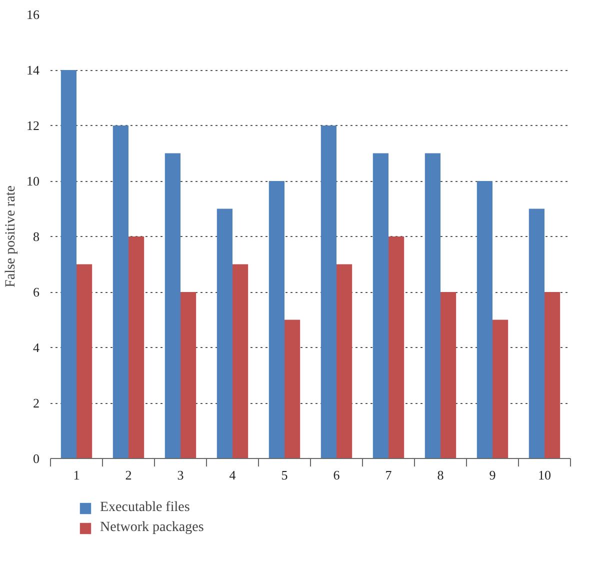 The image size is (599, 584). I want to click on x-tick-label: 3, so click(180, 475).